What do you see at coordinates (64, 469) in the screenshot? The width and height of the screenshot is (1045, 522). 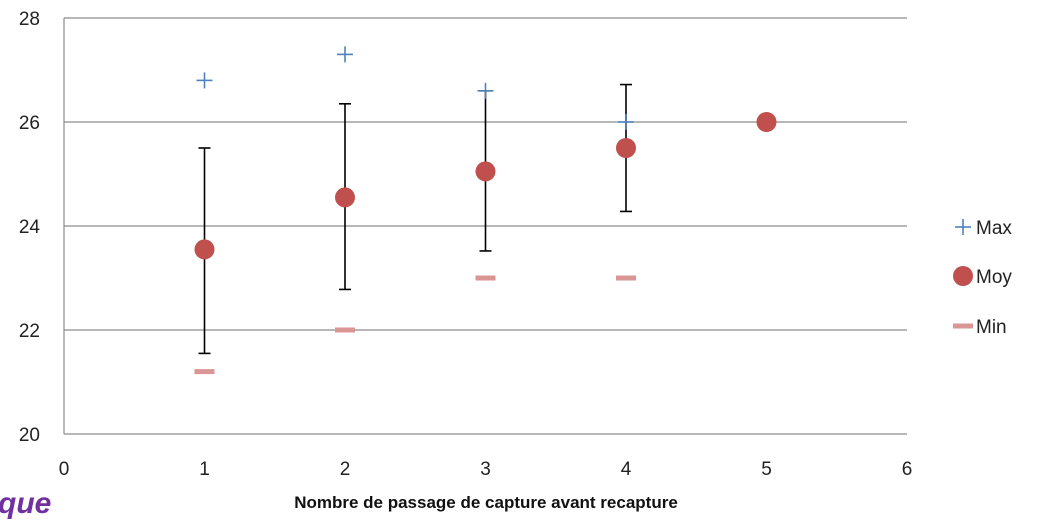 I see `x-tick-0: 0` at bounding box center [64, 469].